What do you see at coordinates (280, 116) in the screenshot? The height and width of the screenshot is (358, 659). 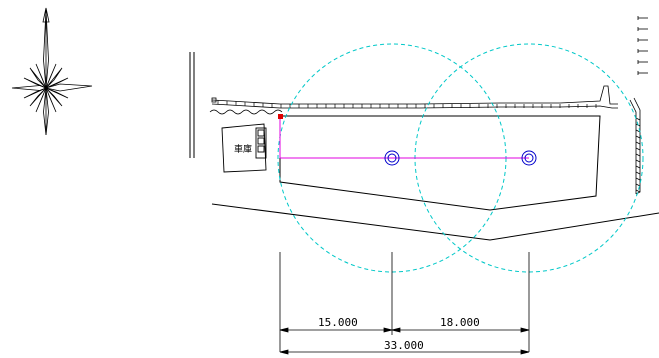 I see `origin-point` at bounding box center [280, 116].